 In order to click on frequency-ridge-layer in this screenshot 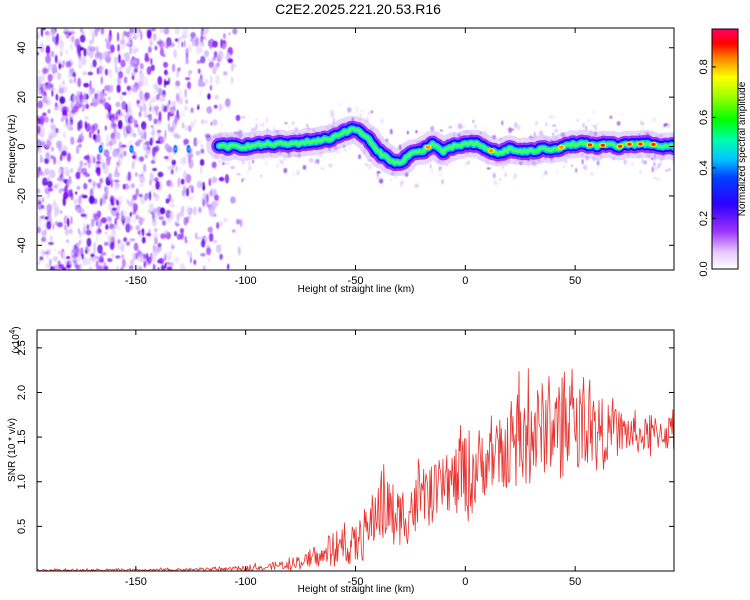, I will do `click(440, 146)`.